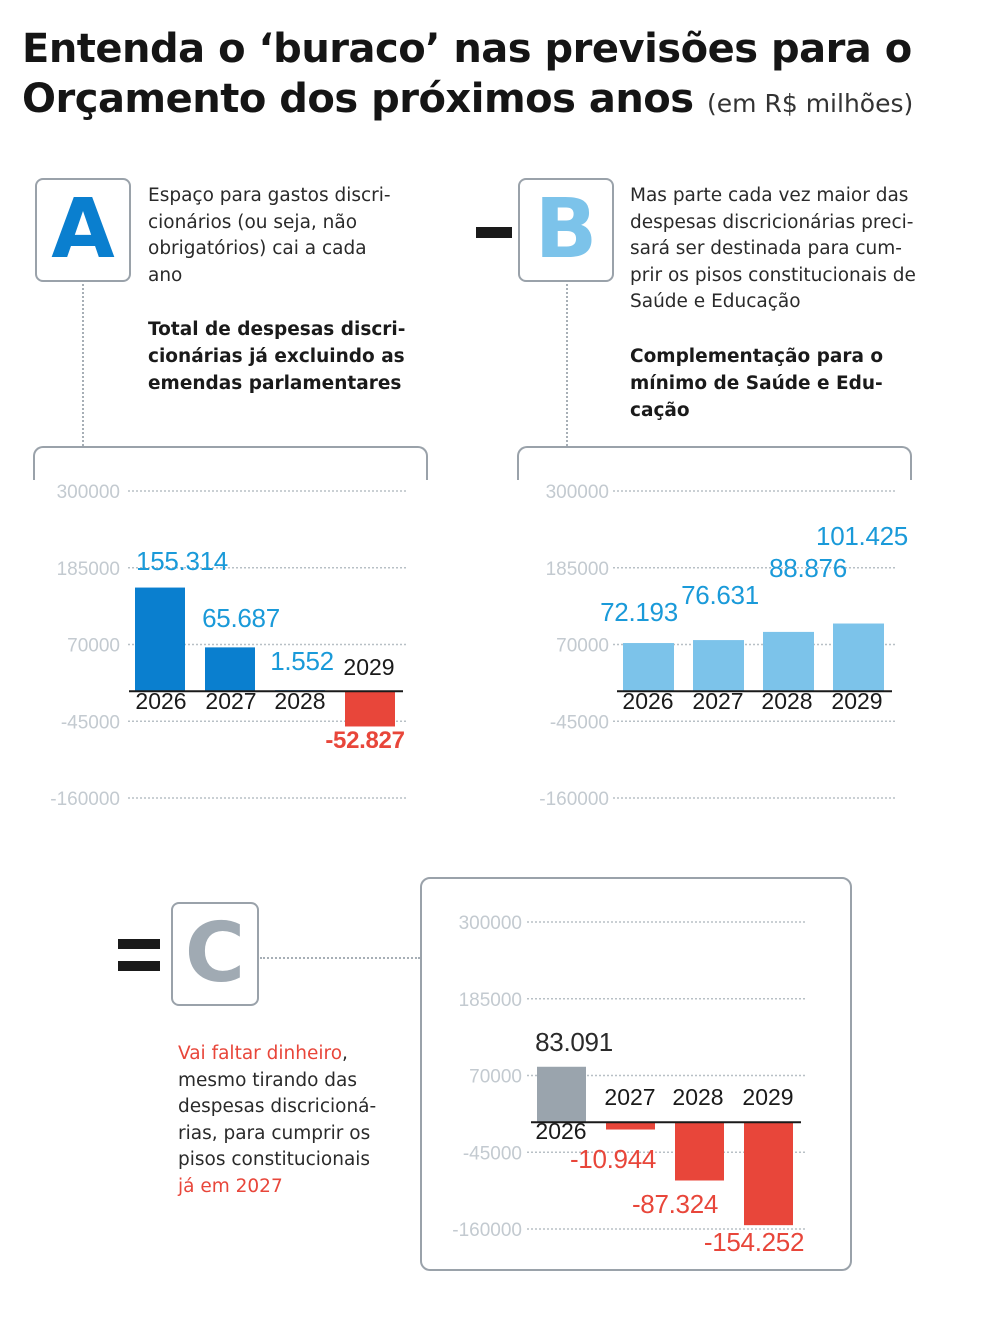 This screenshot has width=984, height=1333. Describe the element at coordinates (368, 667) in the screenshot. I see `category-label-a: 2029` at that location.